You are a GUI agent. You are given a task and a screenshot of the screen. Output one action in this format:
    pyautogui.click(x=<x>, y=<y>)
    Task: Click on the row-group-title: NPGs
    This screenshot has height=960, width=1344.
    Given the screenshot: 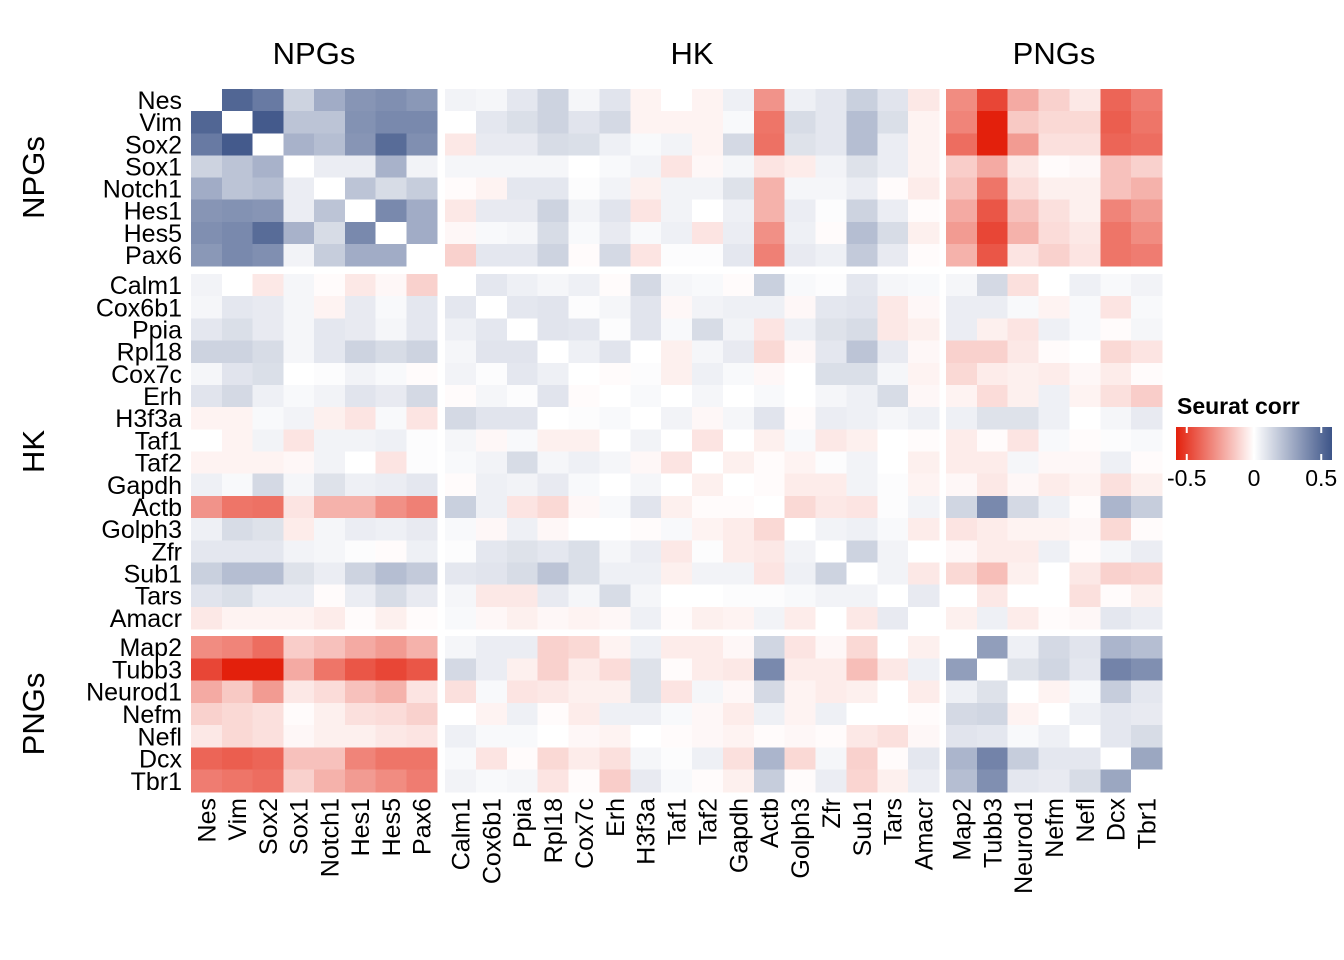 What is the action you would take?
    pyautogui.click(x=33, y=177)
    